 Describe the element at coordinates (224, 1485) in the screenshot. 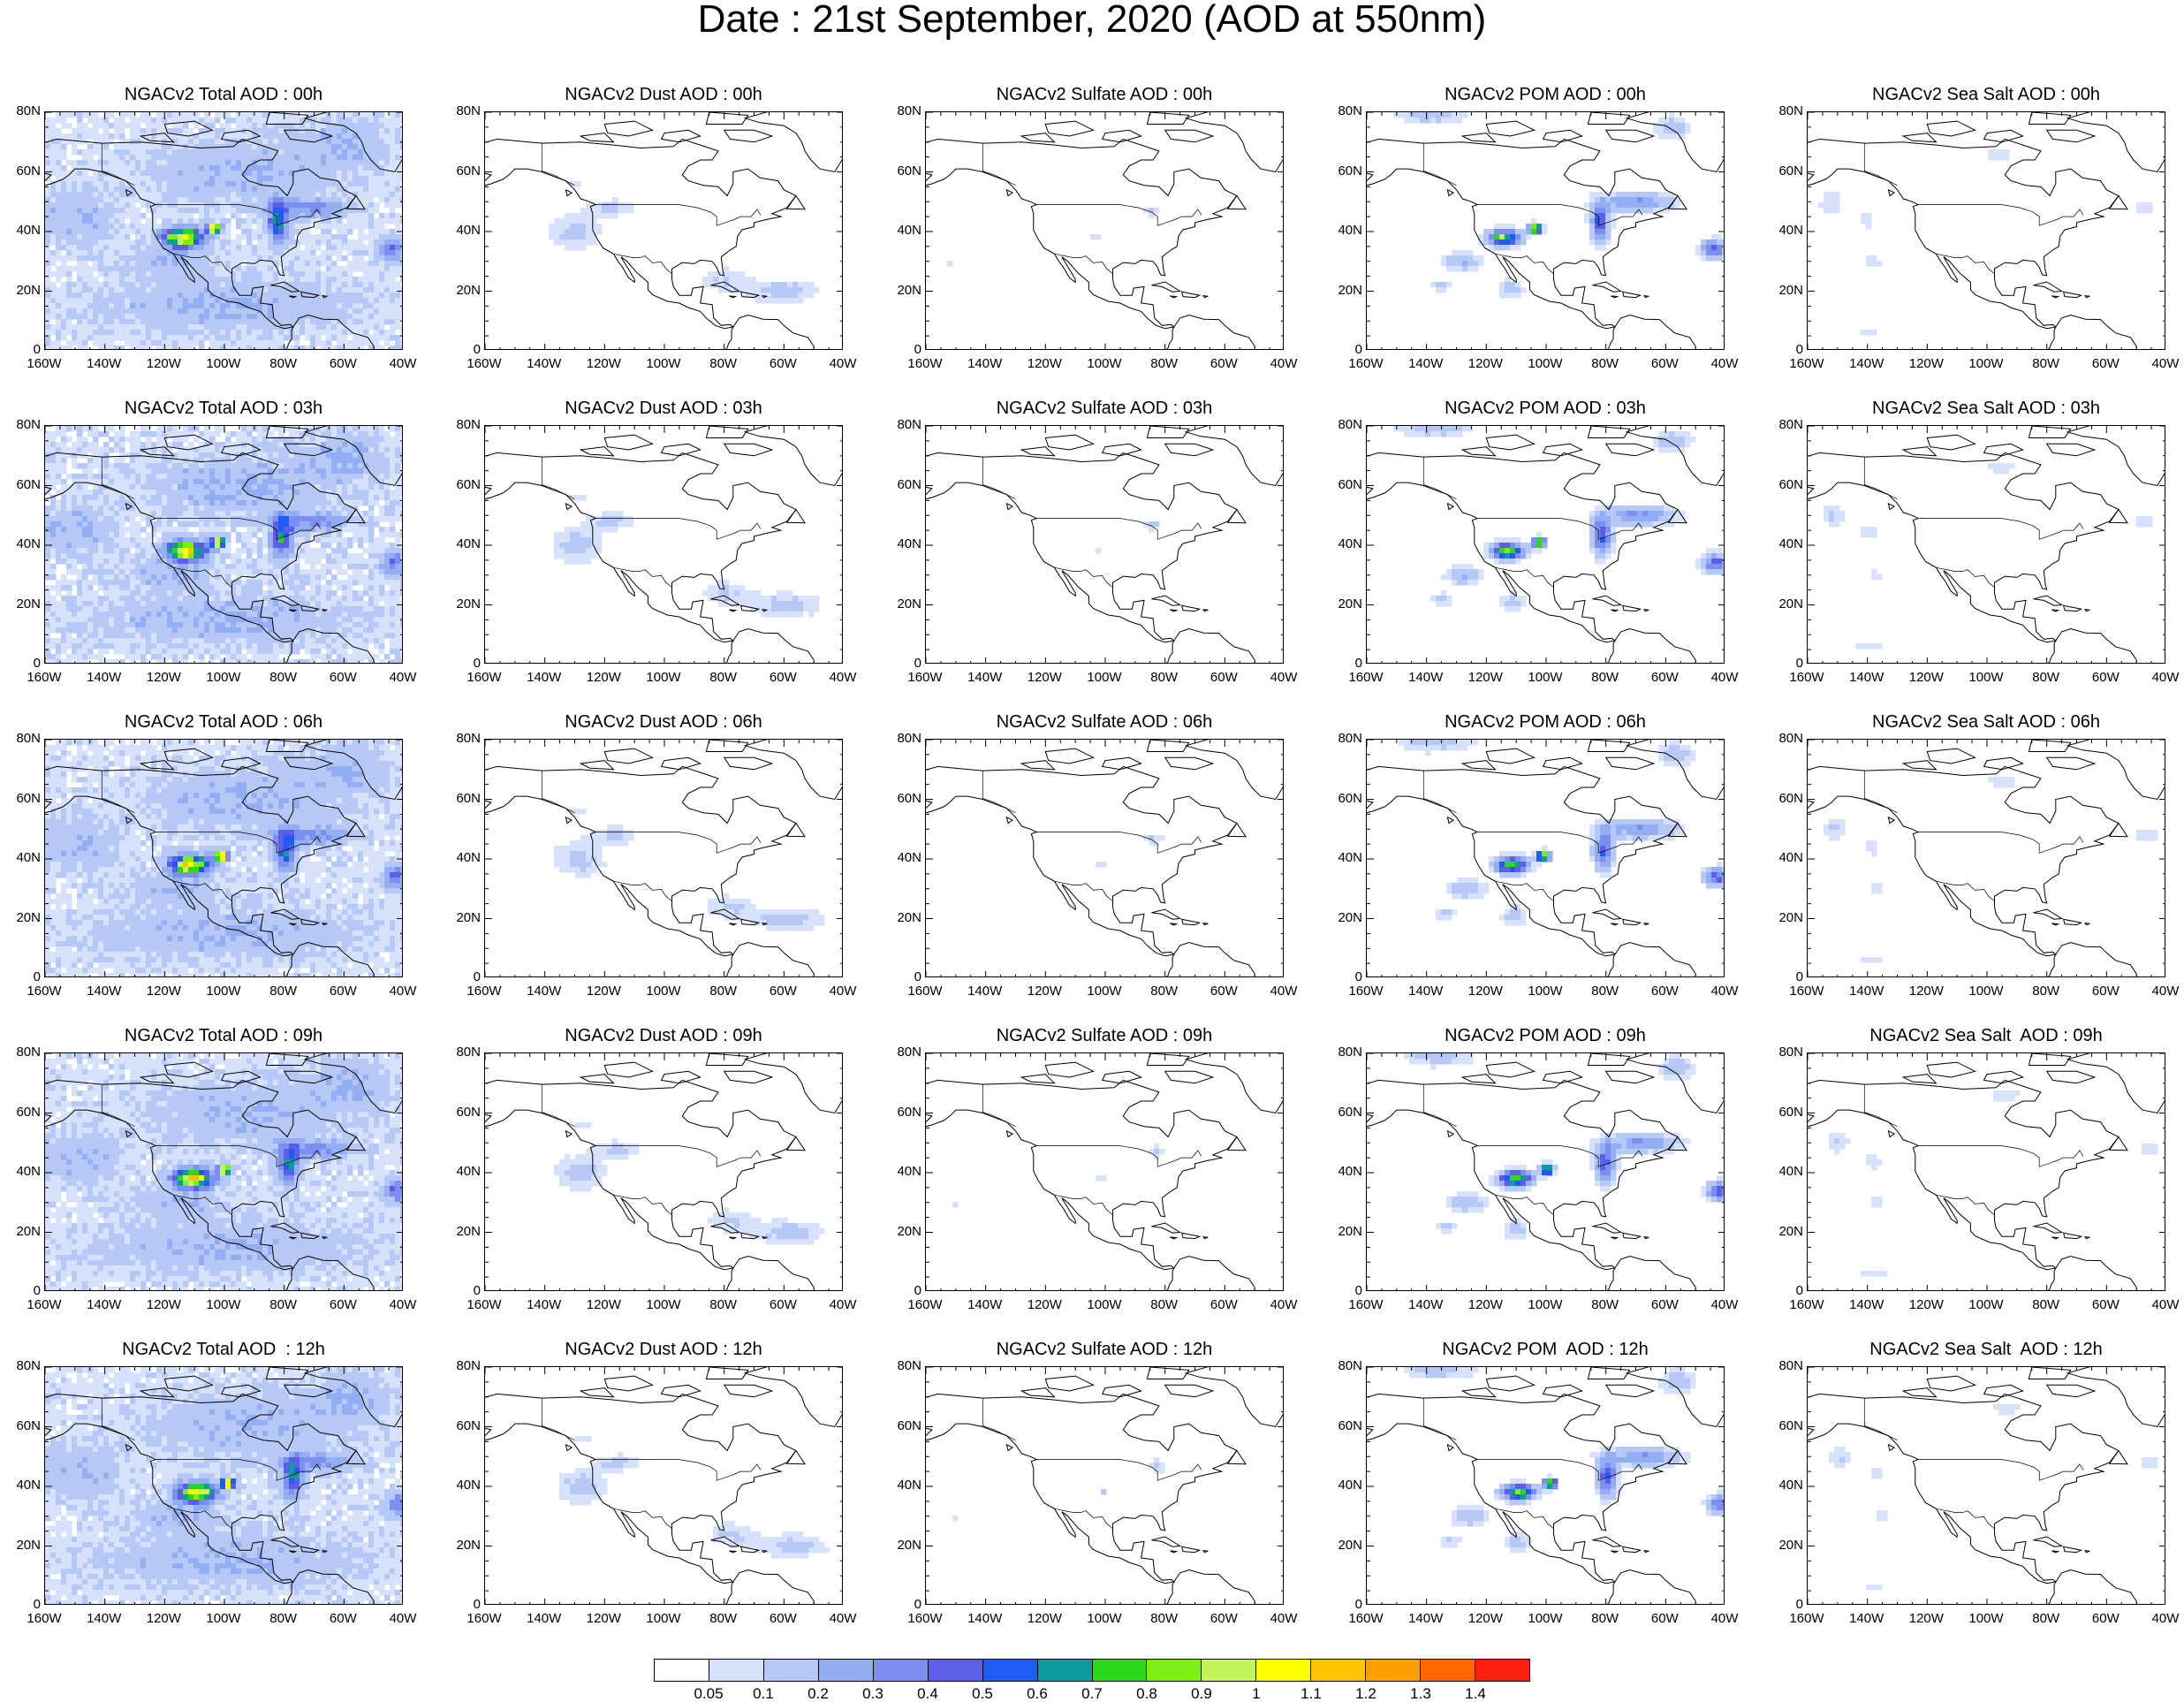

I see `aod-map-total-12h` at that location.